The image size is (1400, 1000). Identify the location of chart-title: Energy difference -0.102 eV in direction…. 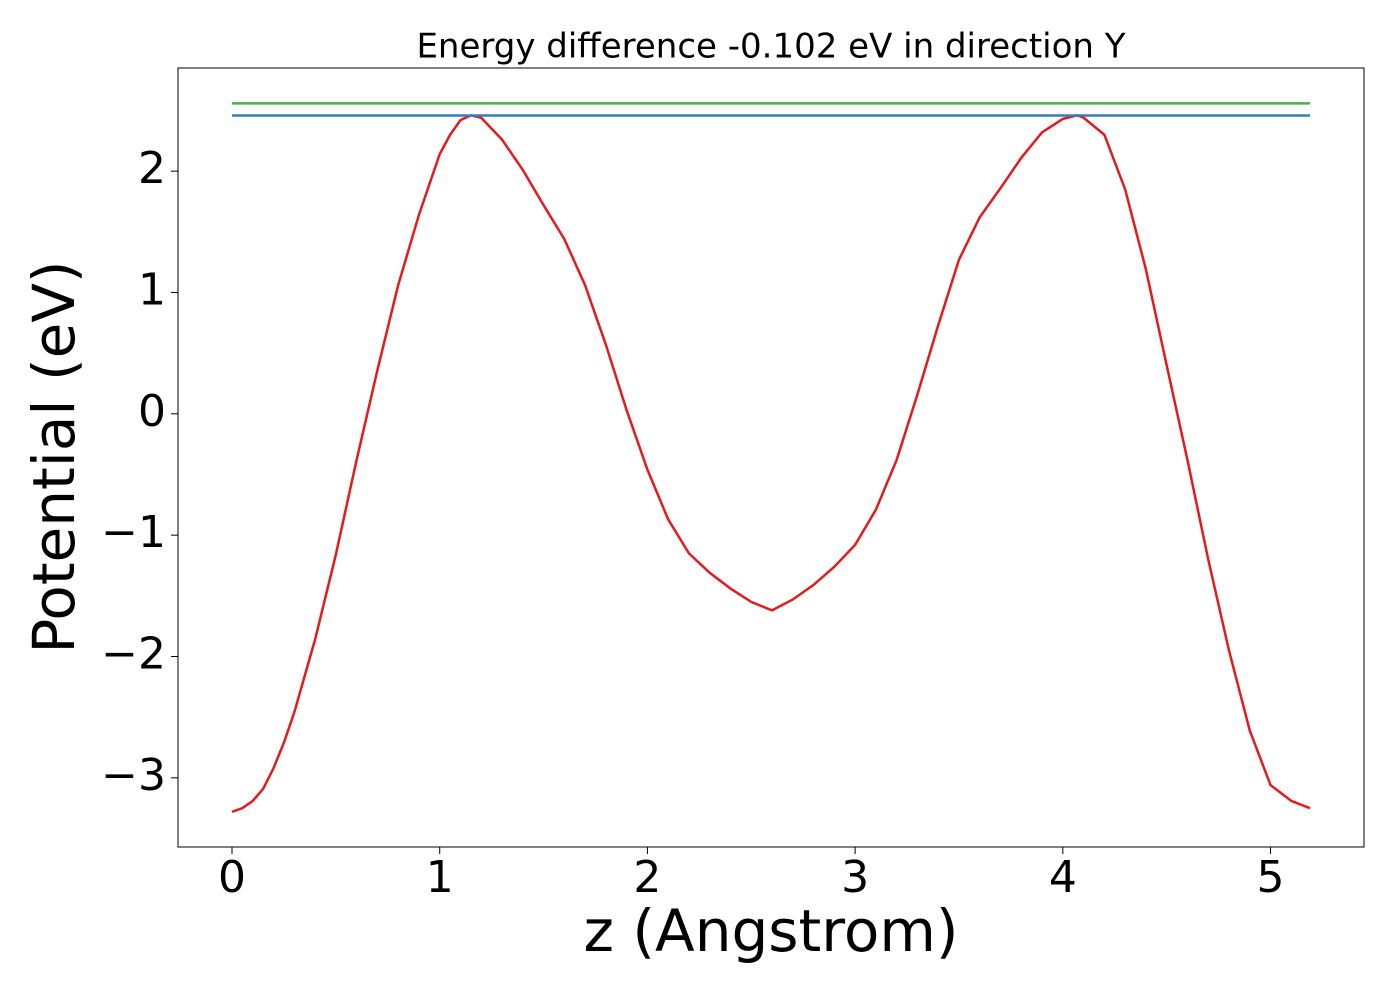
(770, 47).